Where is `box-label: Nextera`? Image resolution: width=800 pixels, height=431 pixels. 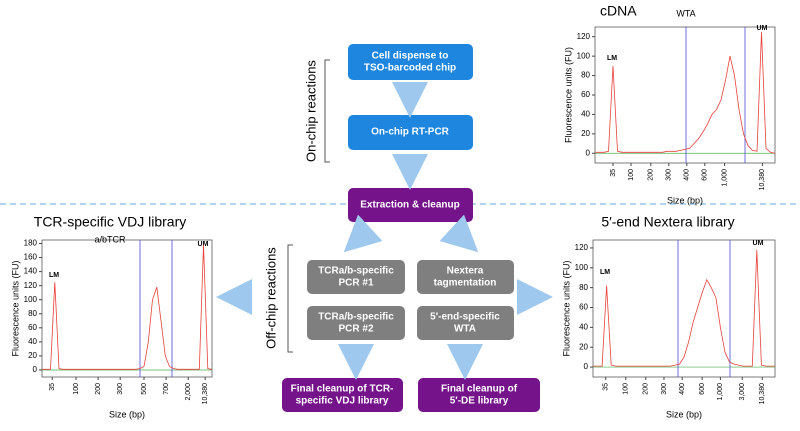 box-label: Nextera is located at coordinates (465, 271).